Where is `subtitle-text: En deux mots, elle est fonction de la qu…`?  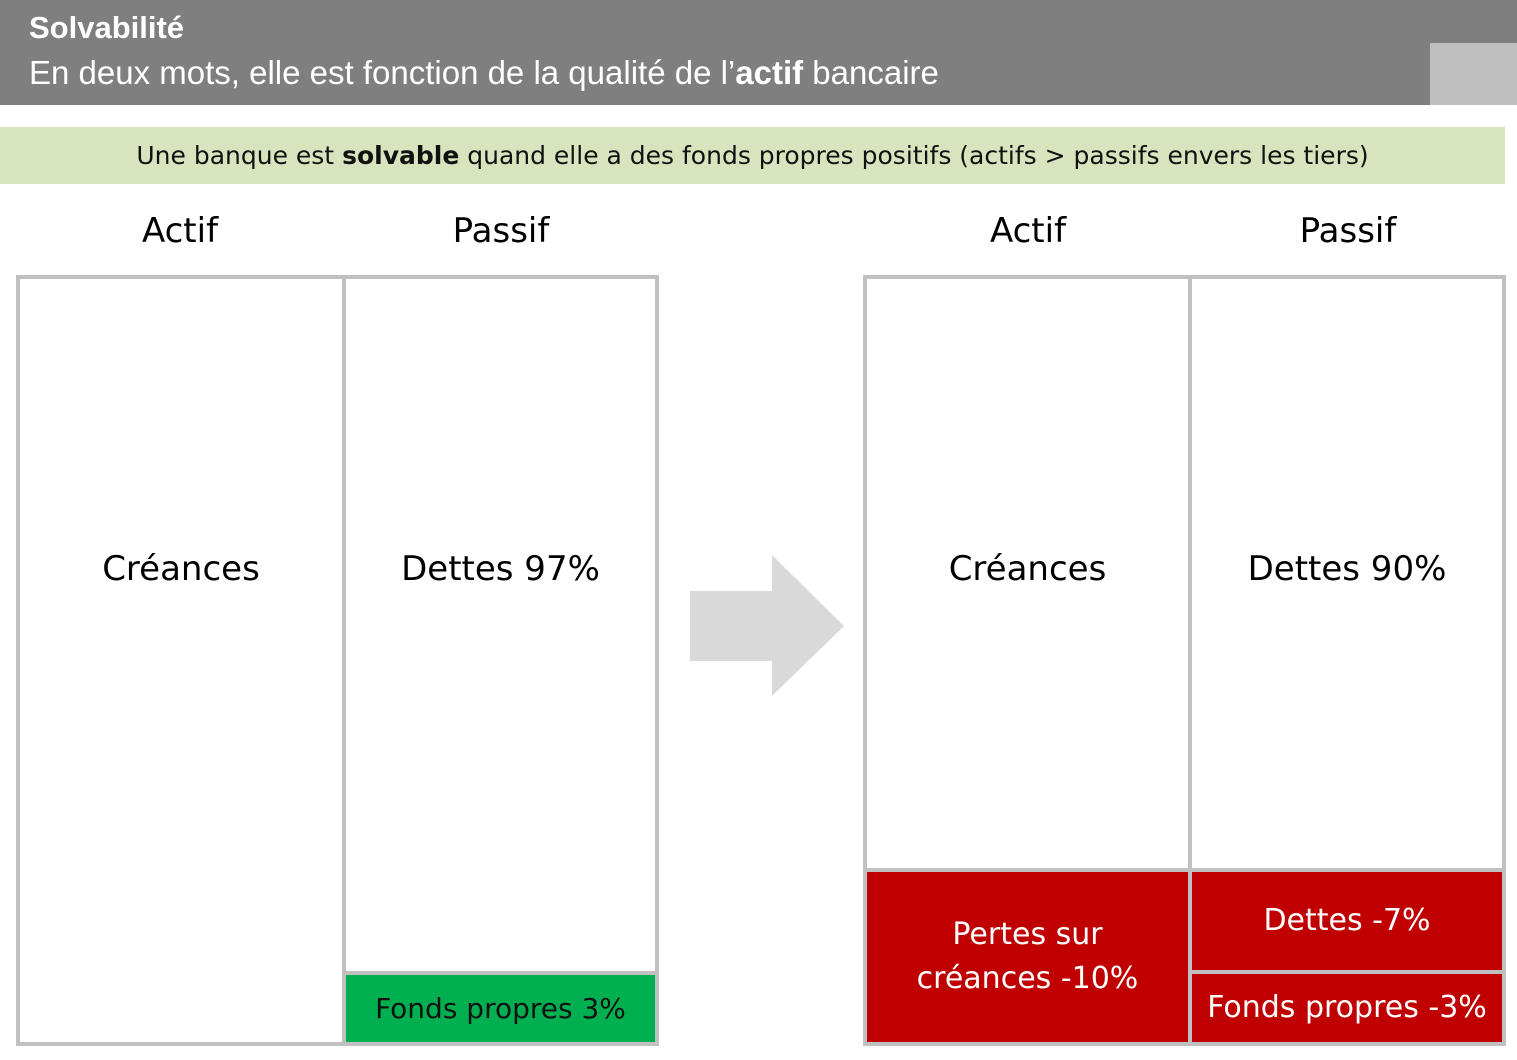 subtitle-text: En deux mots, elle est fonction de la qu… is located at coordinates (382, 72).